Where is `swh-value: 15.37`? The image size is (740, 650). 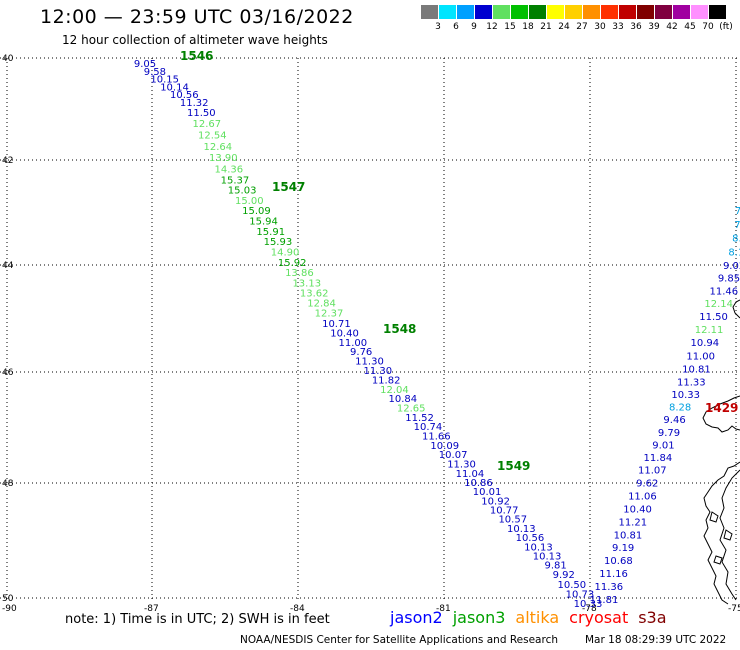
swh-value: 15.37 is located at coordinates (235, 180).